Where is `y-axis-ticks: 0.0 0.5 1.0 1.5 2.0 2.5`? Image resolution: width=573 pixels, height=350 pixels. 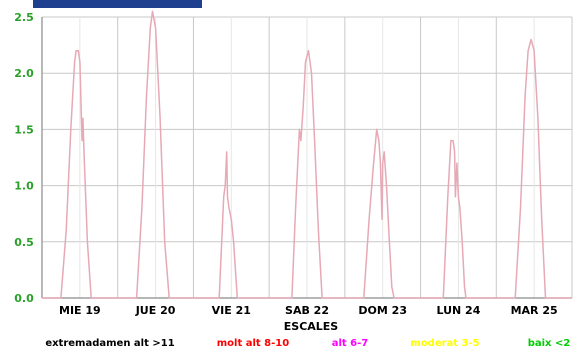 y-axis-ticks: 0.0 0.5 1.0 1.5 2.0 2.5 is located at coordinates (24, 158).